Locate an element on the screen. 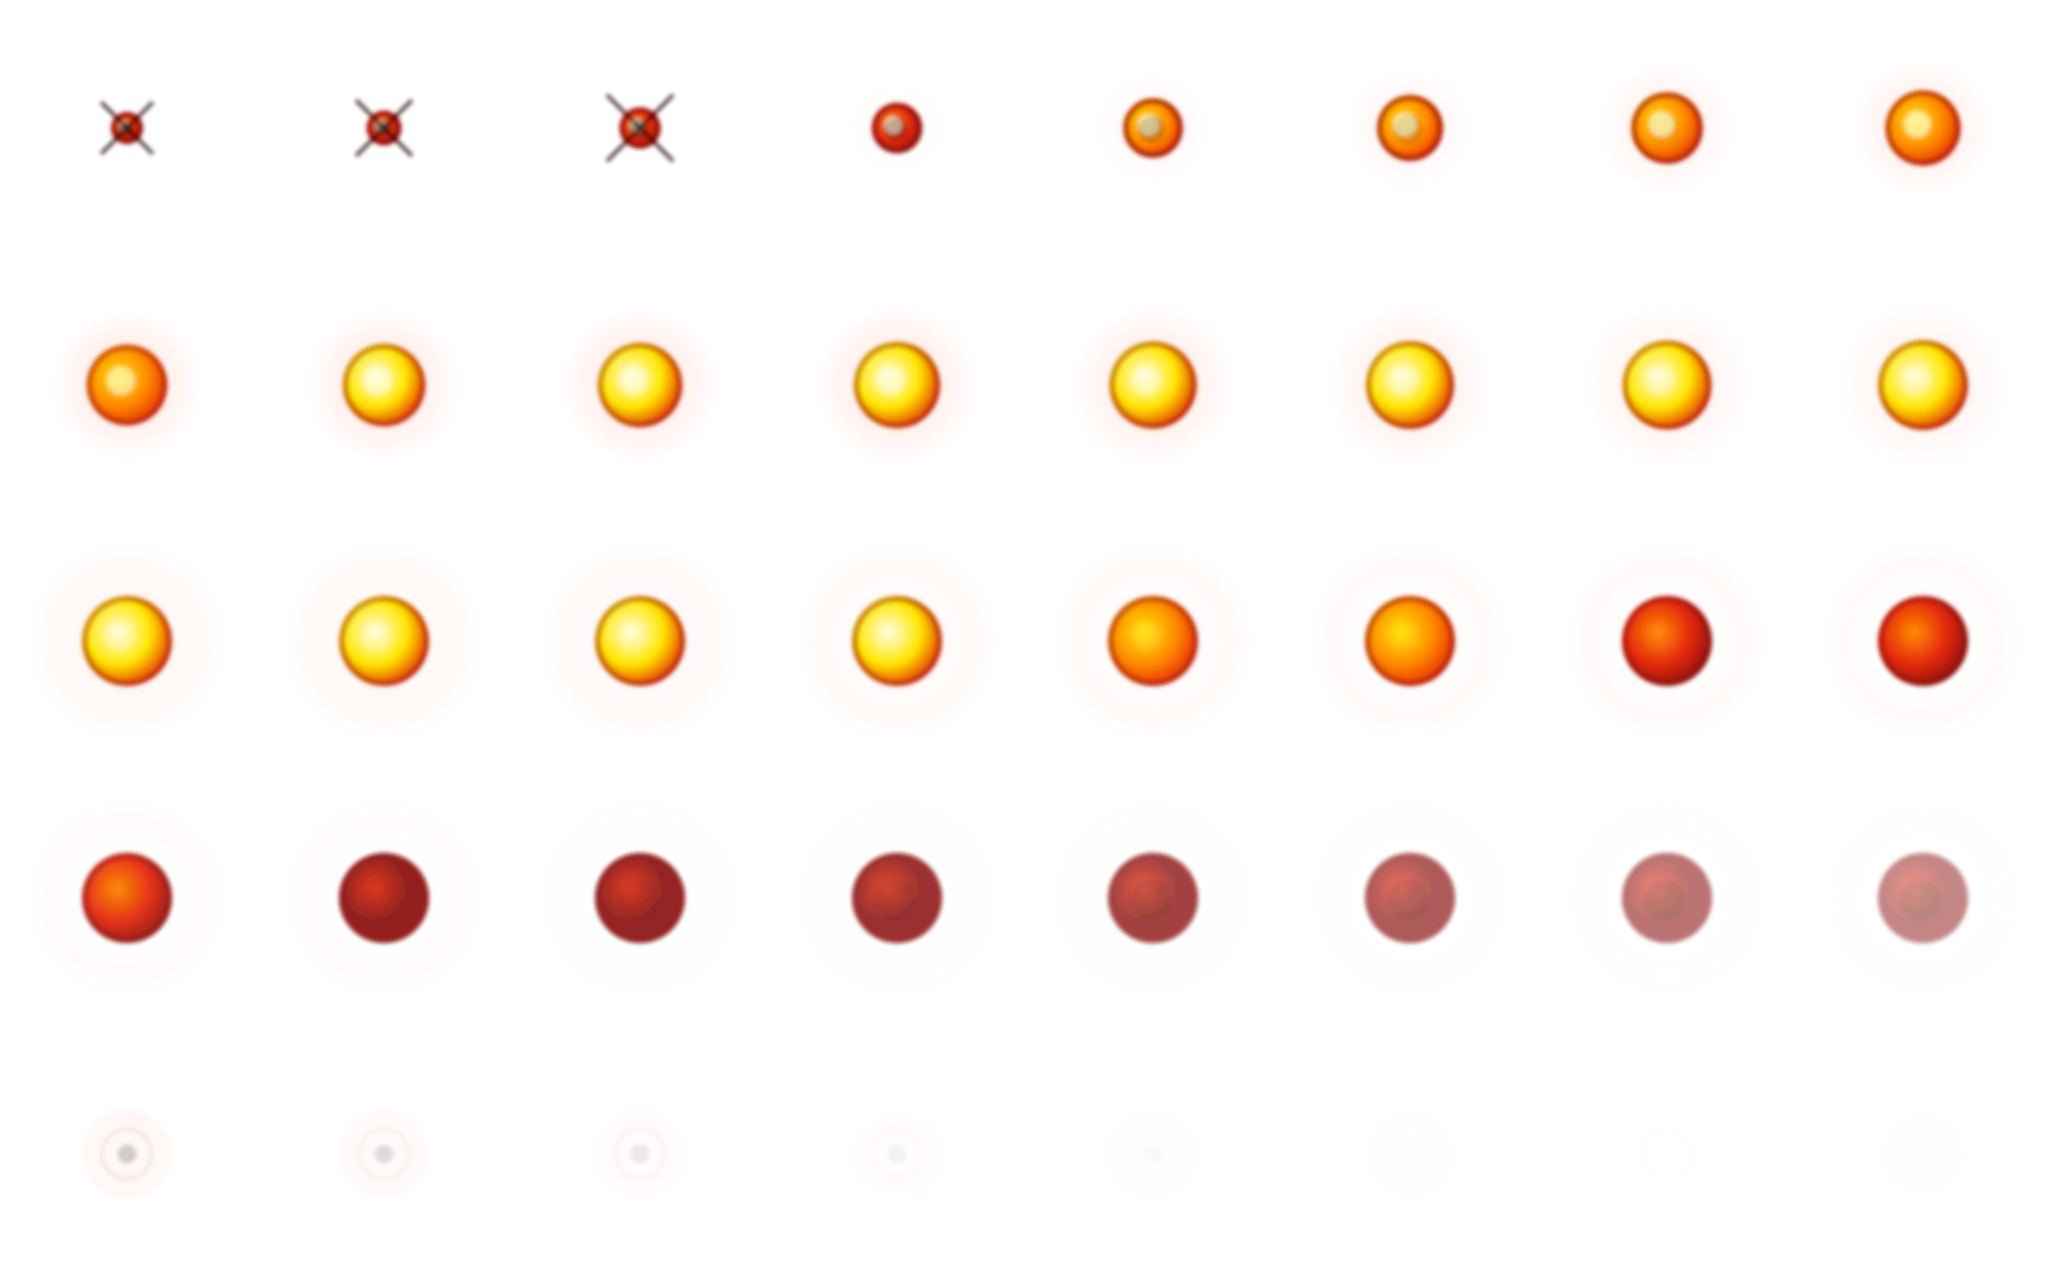 The width and height of the screenshot is (2048, 1280). frame-r1-c1 is located at coordinates (127, 128).